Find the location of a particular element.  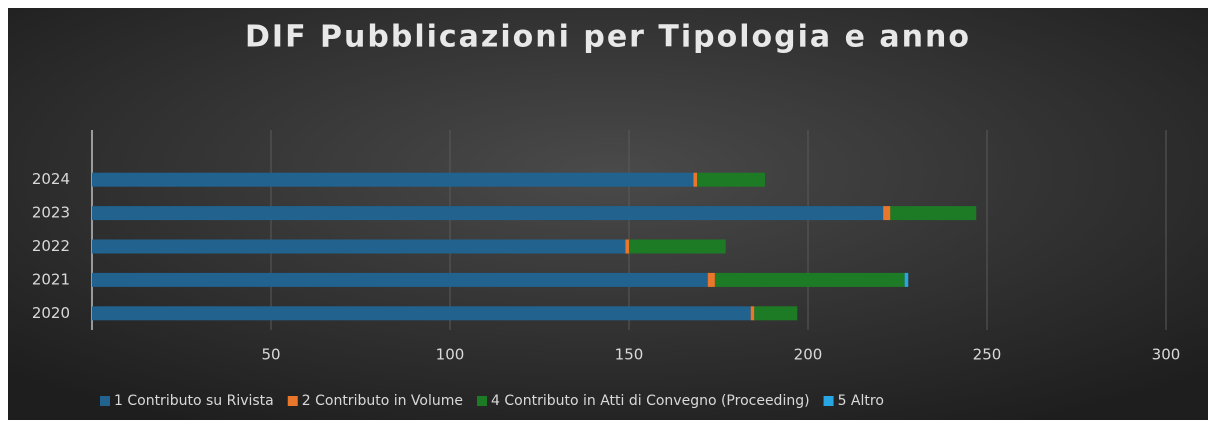

chart-title: DIF Pubblicazioni per Tipologia e anno is located at coordinates (608, 37).